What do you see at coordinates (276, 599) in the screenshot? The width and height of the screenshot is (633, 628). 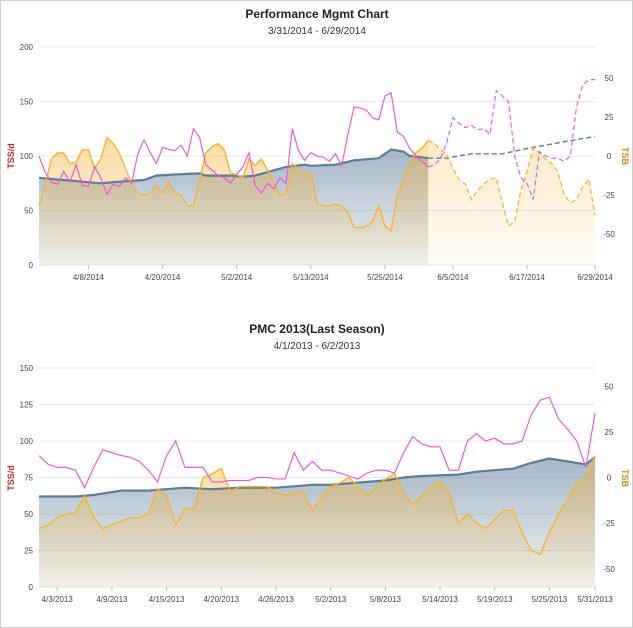 I see `x-tick-label: 4/26/2013` at bounding box center [276, 599].